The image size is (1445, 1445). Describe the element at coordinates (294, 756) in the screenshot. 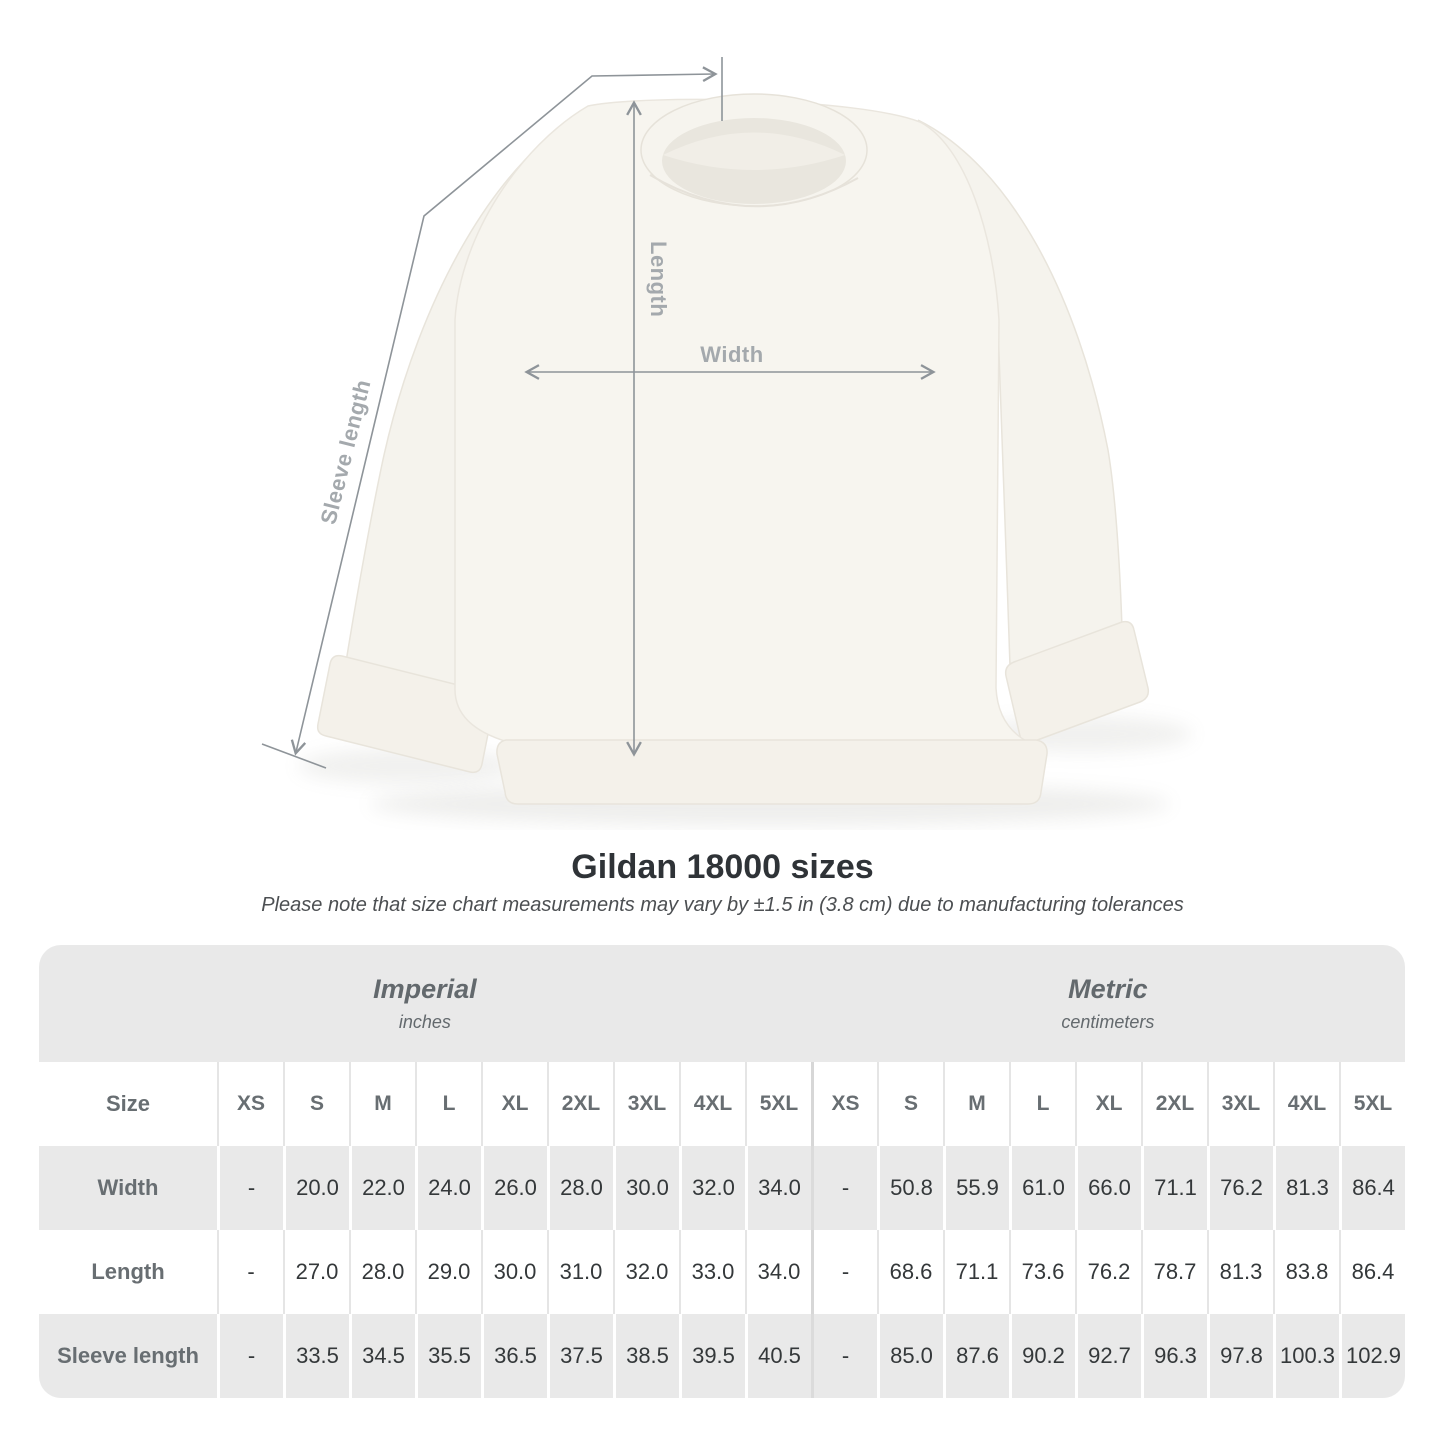

I see `cuff-end-tick` at that location.